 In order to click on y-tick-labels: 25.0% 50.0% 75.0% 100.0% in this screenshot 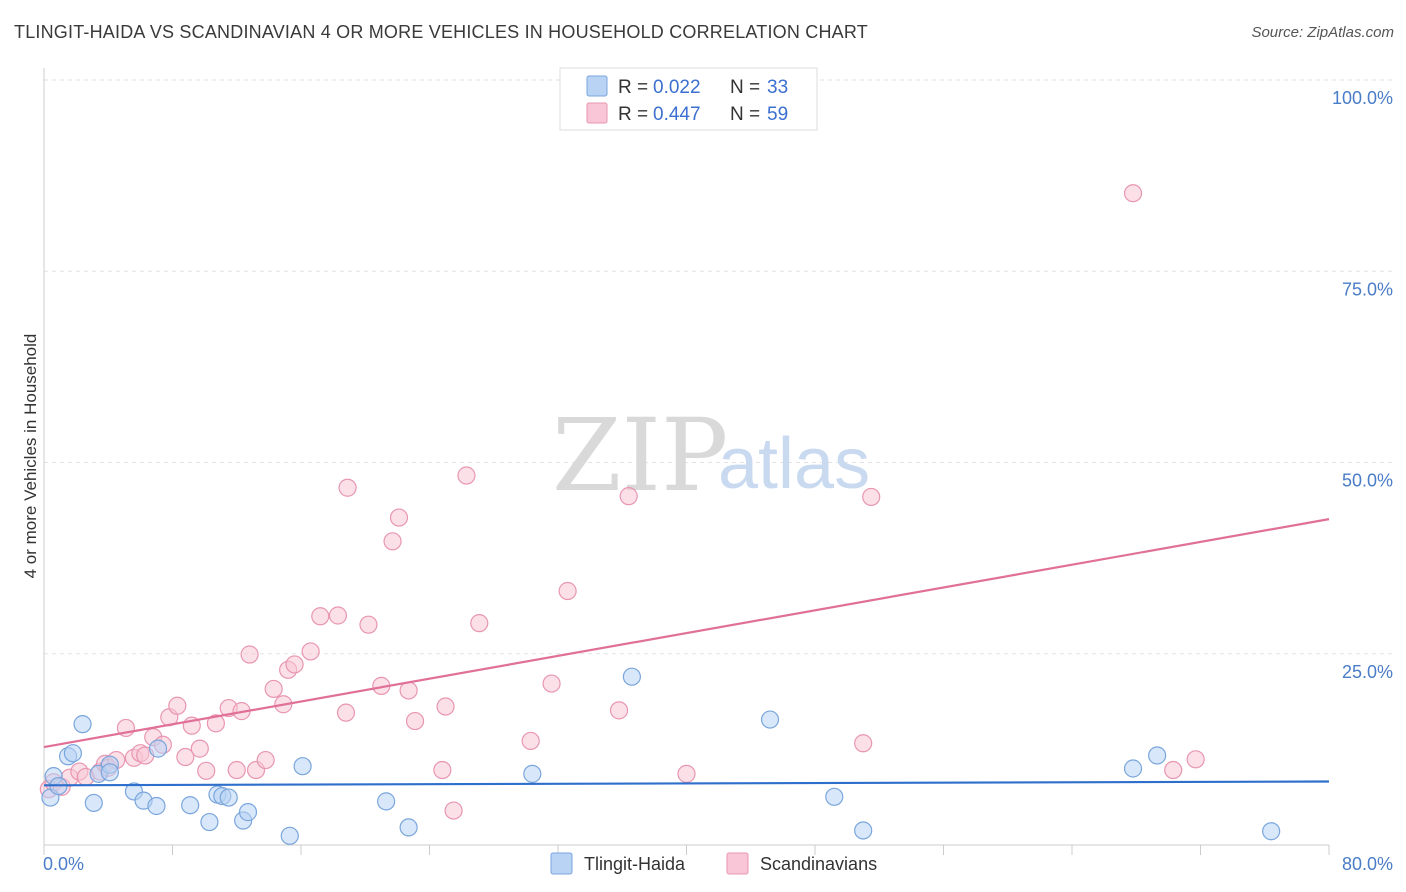, I will do `click(1362, 385)`.